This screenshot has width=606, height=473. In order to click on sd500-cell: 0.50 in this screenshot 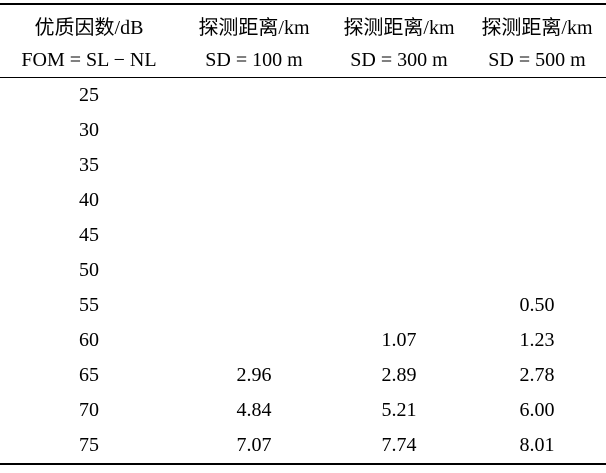, I will do `click(537, 305)`.